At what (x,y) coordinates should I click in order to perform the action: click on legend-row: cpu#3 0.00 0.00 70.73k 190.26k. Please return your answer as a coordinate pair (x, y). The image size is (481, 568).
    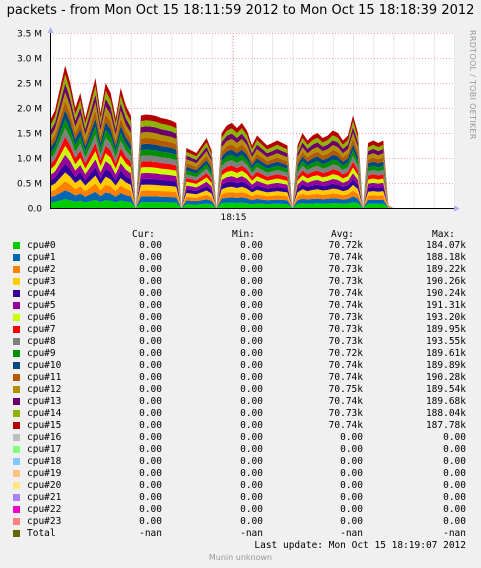
    Looking at the image, I should click on (240, 282).